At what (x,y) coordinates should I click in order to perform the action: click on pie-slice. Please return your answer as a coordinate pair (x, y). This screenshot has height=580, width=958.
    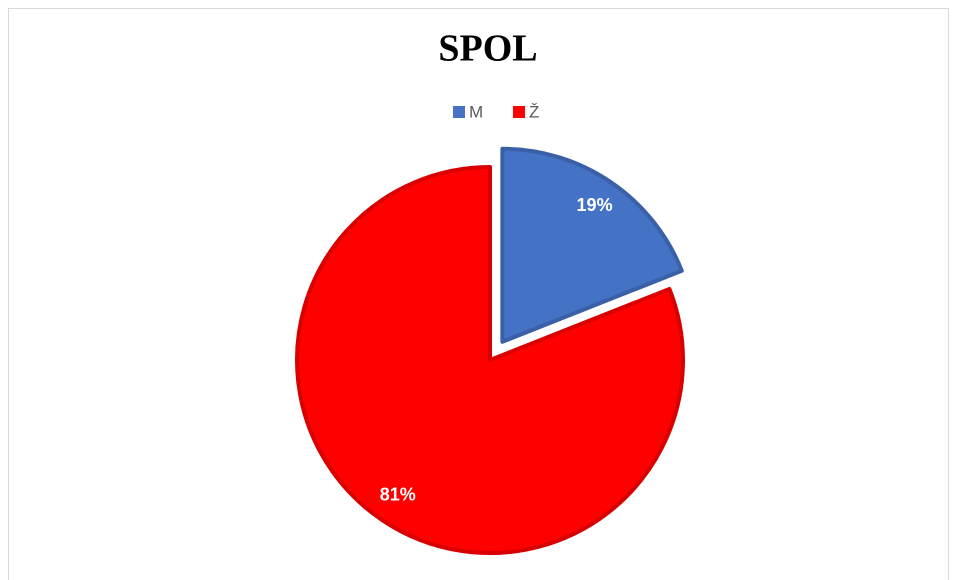
    Looking at the image, I should click on (592, 245).